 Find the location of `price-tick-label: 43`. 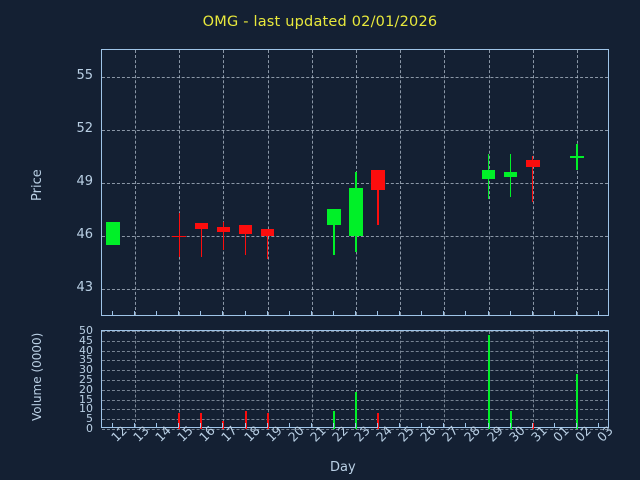

price-tick-label: 43 is located at coordinates (84, 287).